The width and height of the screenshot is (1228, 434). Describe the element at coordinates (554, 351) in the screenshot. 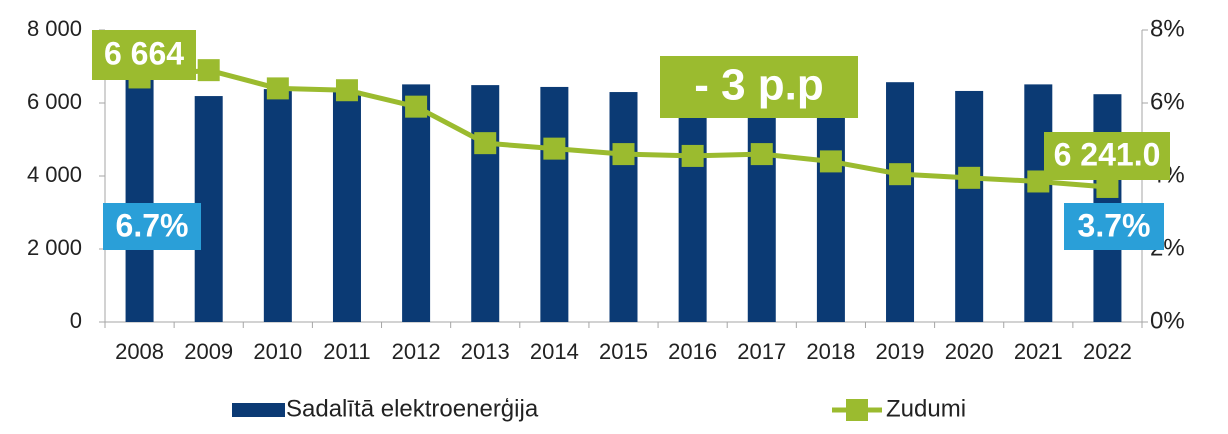

I see `x-tick-label: 2014` at that location.